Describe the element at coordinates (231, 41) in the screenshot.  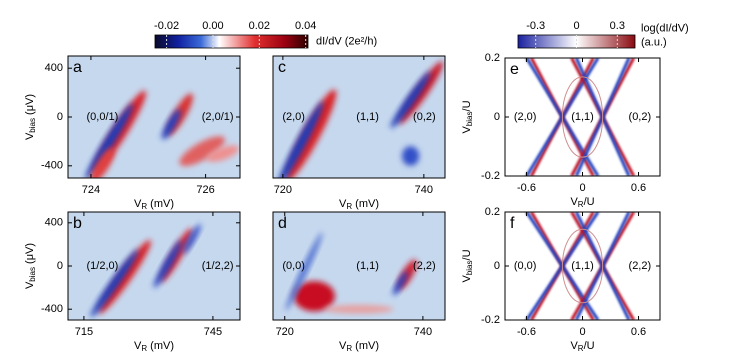
I see `colorbar` at that location.